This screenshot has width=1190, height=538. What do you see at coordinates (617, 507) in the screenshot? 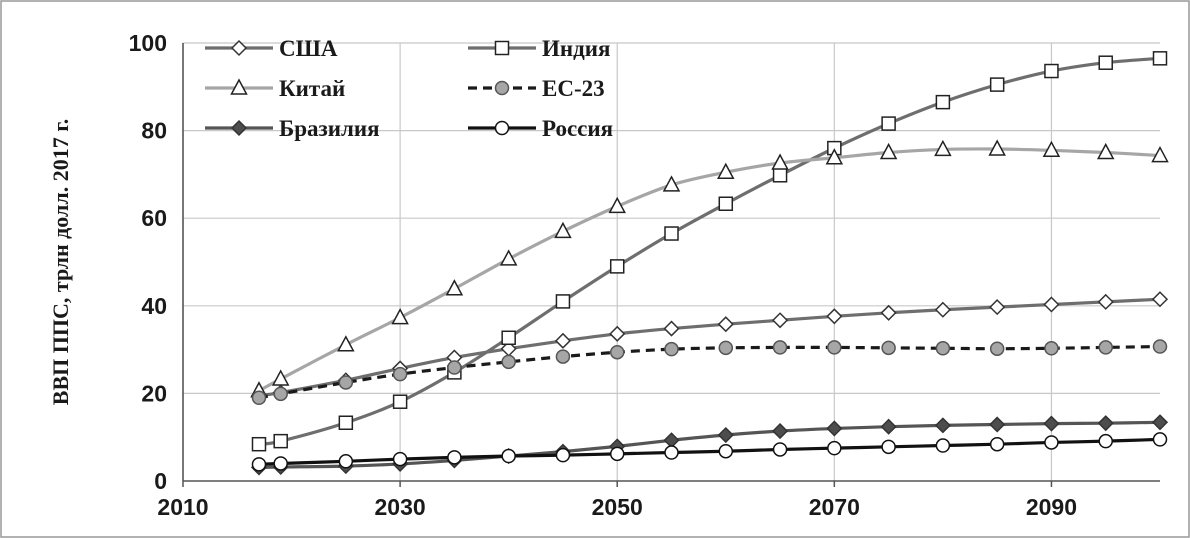
I see `x-tick-label-2050: 2050` at bounding box center [617, 507].